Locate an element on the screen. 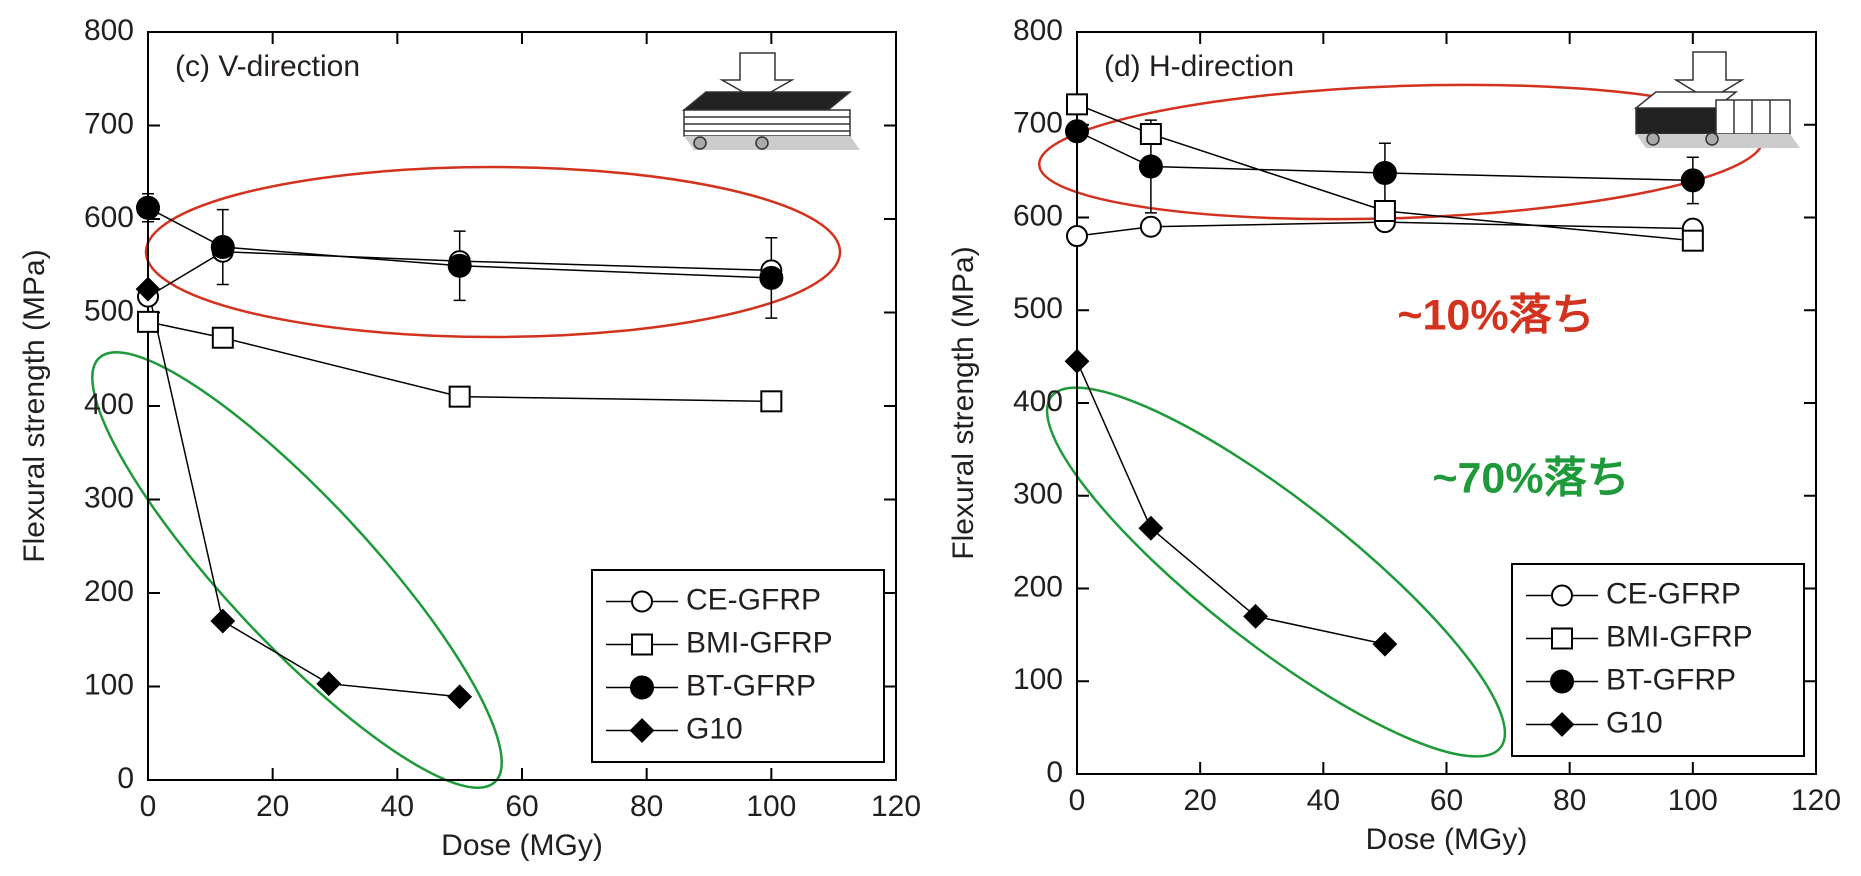  panel-title: (c) V-direction is located at coordinates (267, 66).